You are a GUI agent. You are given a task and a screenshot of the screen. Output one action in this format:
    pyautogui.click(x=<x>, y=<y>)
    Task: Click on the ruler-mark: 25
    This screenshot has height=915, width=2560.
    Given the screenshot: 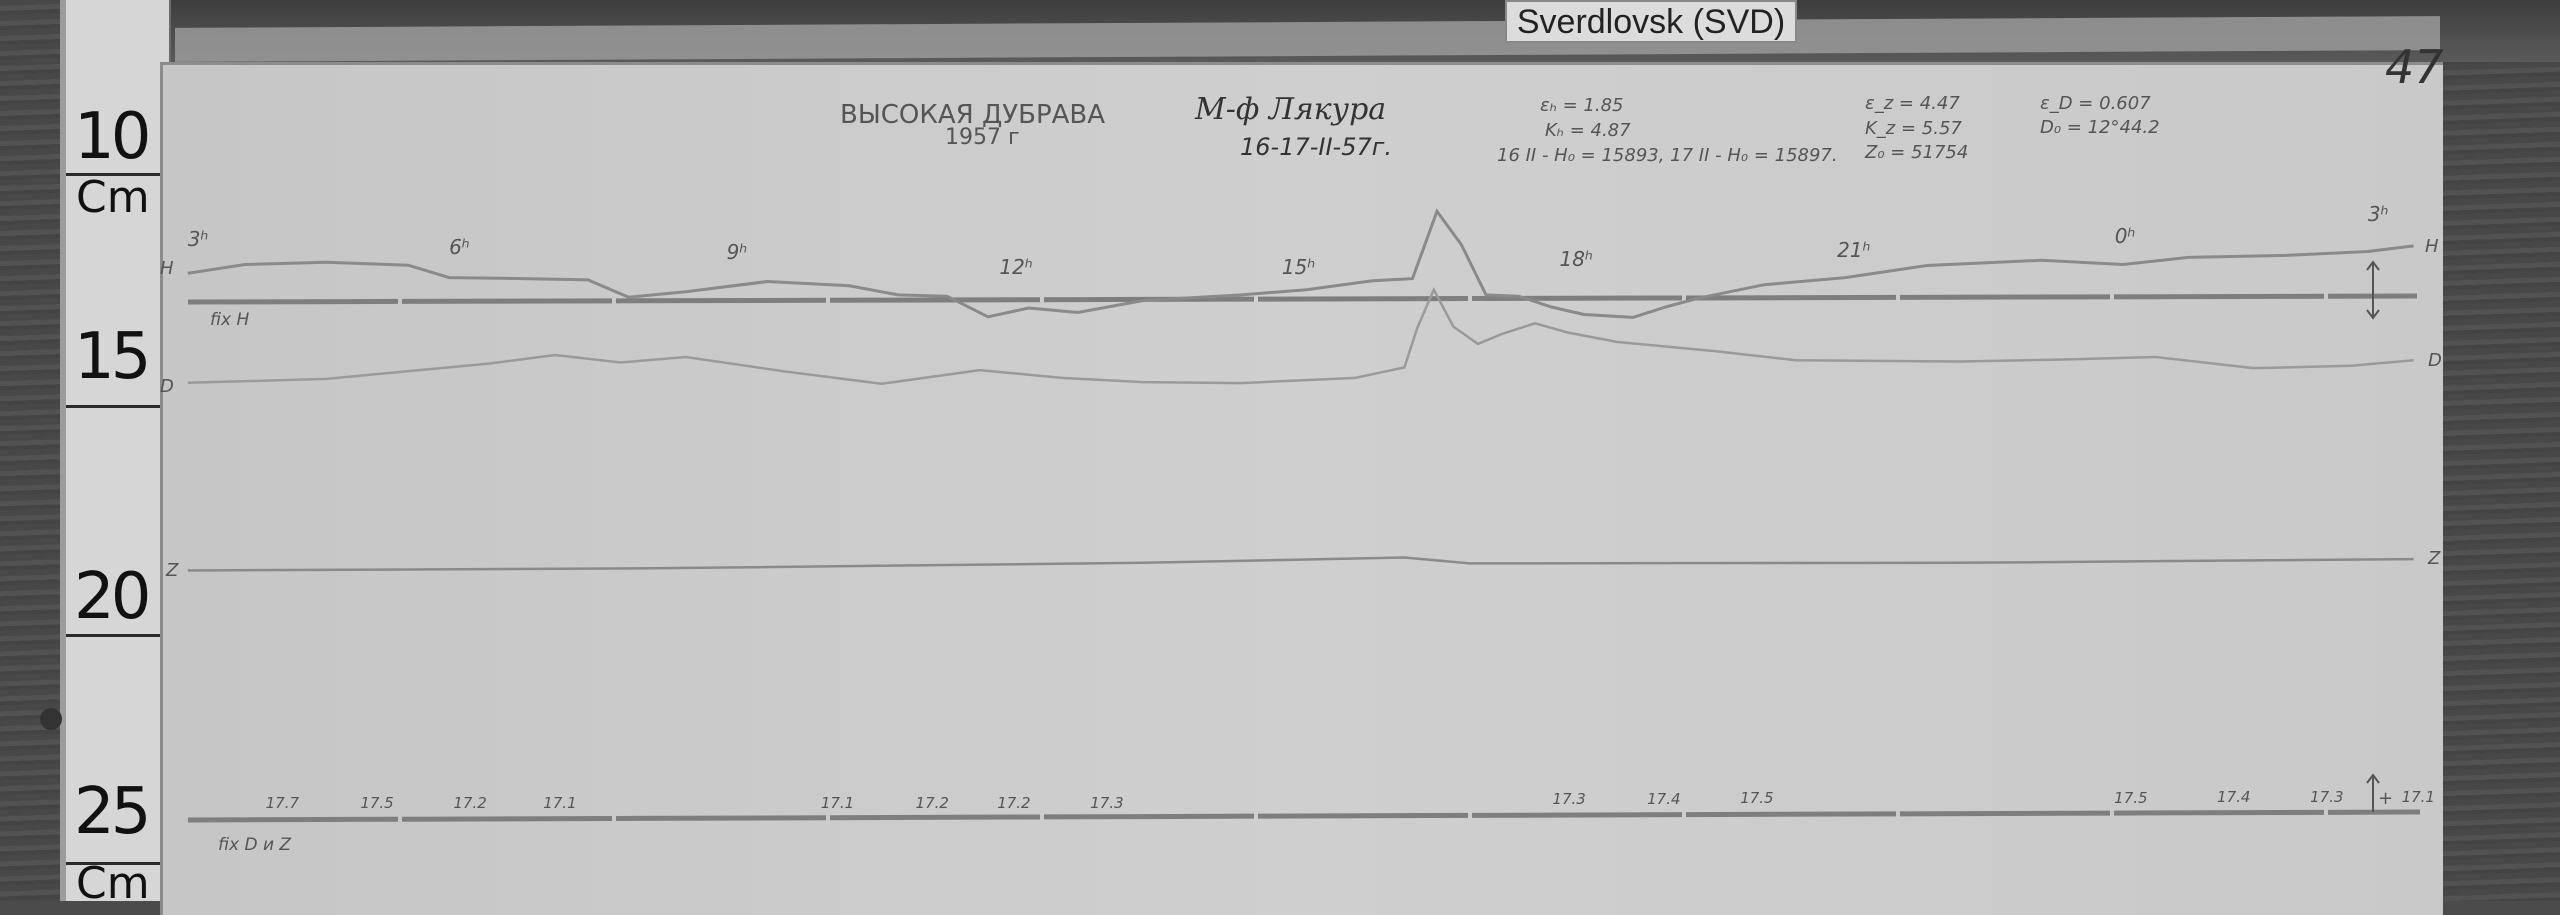 What is the action you would take?
    pyautogui.click(x=112, y=812)
    